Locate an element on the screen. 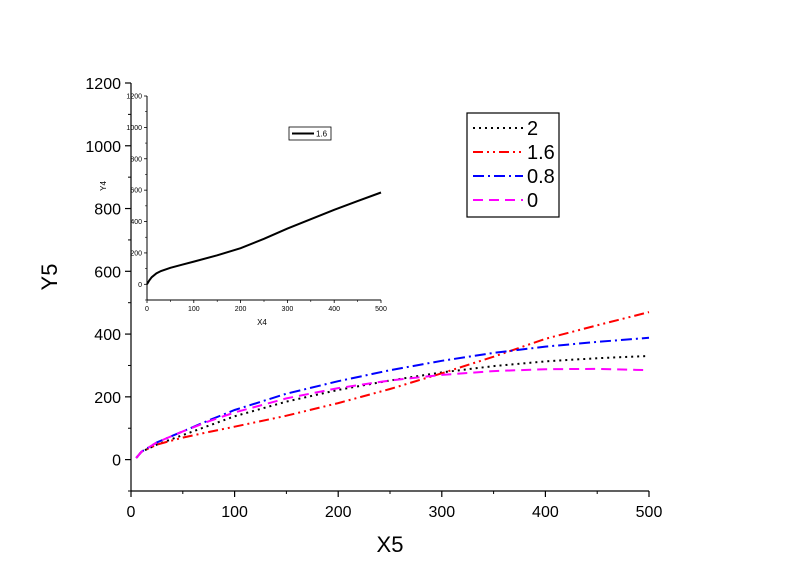 The width and height of the screenshot is (800, 565). inset-x-tick-label: 500 is located at coordinates (381, 309).